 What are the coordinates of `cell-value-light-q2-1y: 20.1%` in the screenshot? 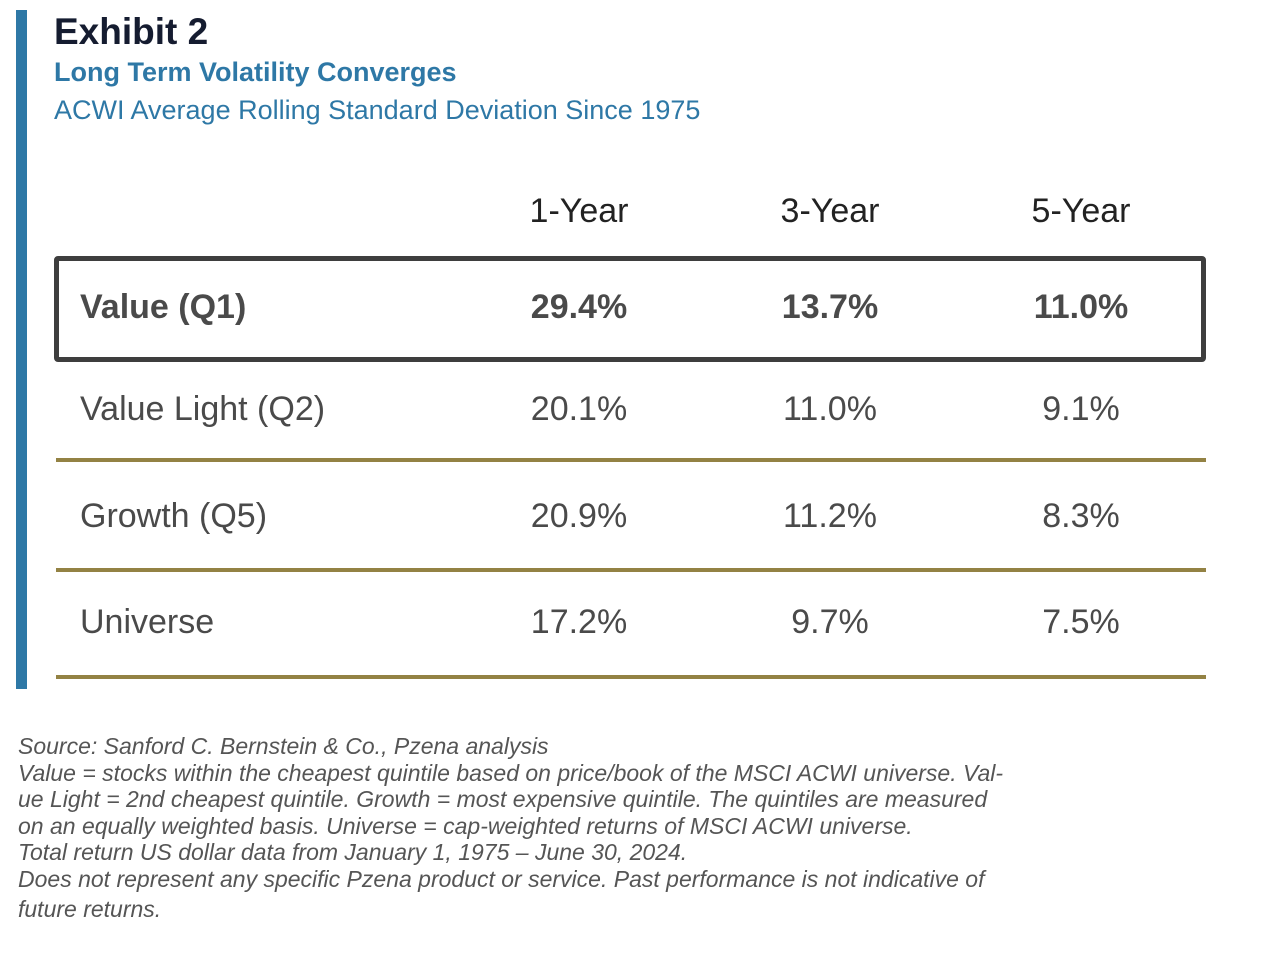 It's located at (579, 409).